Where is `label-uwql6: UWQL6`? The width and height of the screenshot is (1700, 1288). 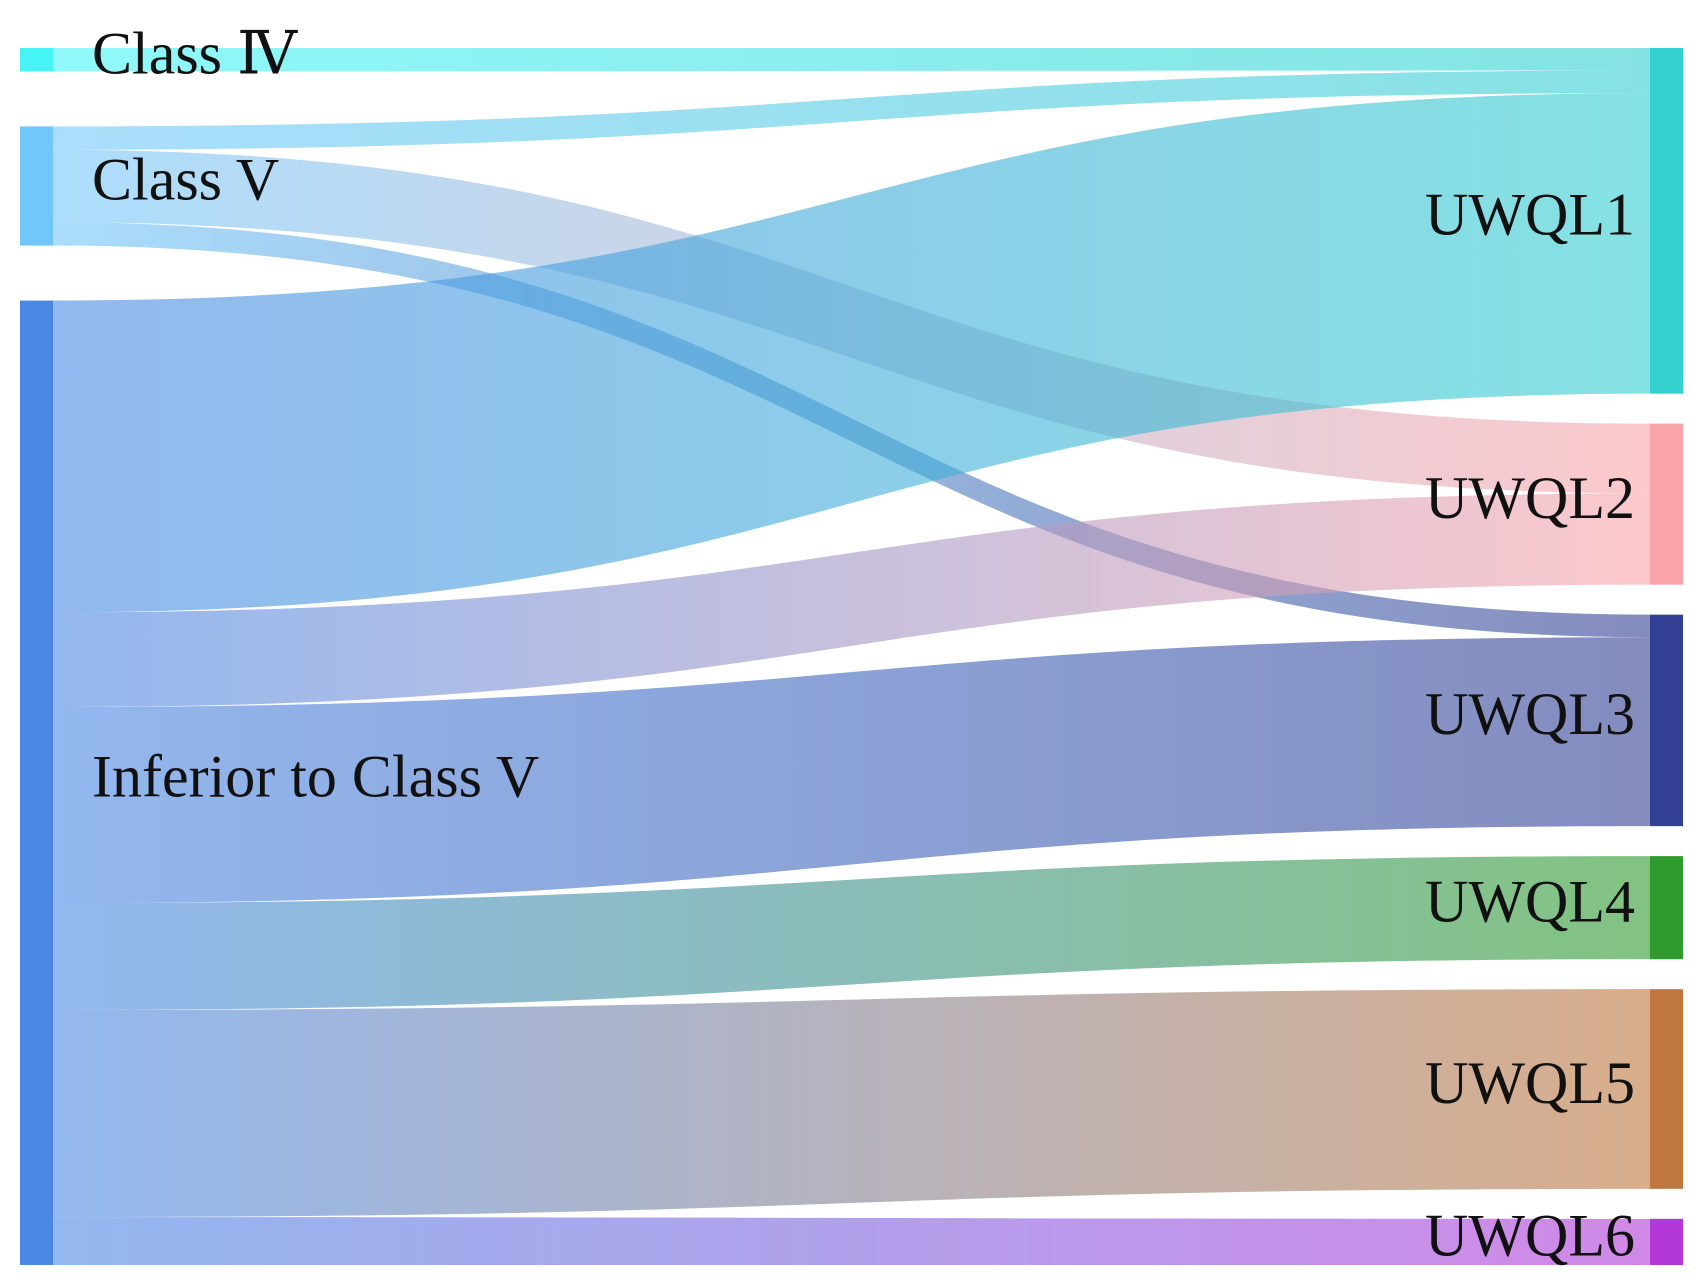 label-uwql6: UWQL6 is located at coordinates (1530, 1236).